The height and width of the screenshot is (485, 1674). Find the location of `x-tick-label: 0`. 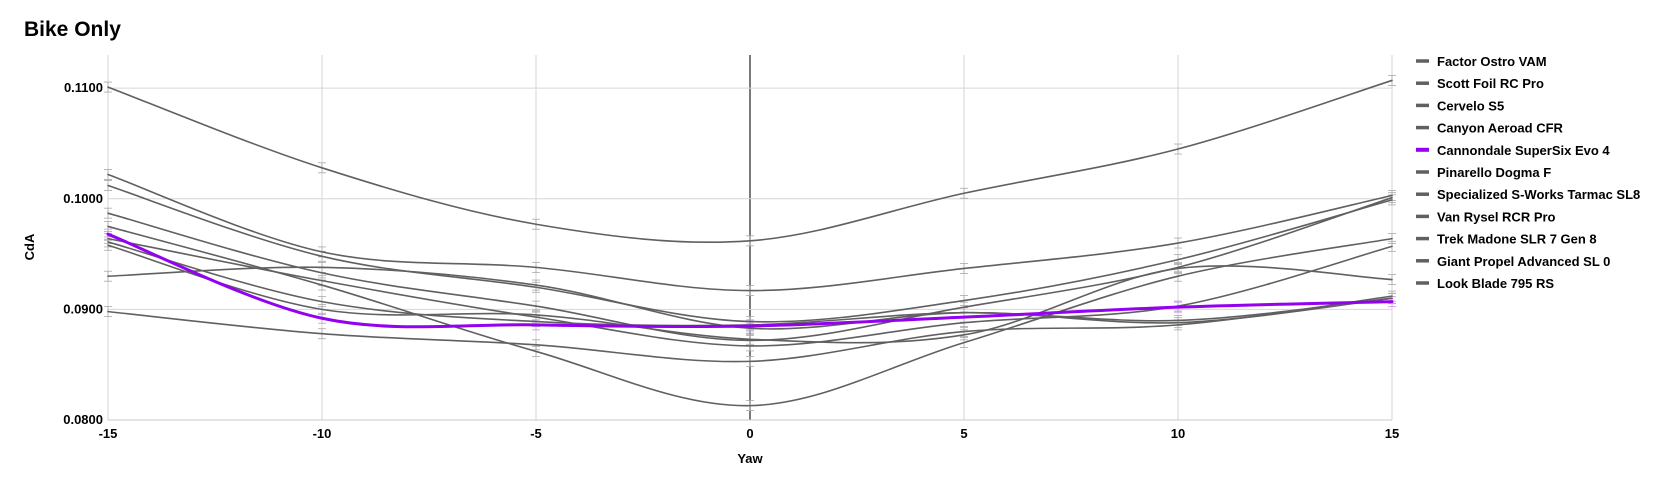

x-tick-label: 0 is located at coordinates (749, 433).